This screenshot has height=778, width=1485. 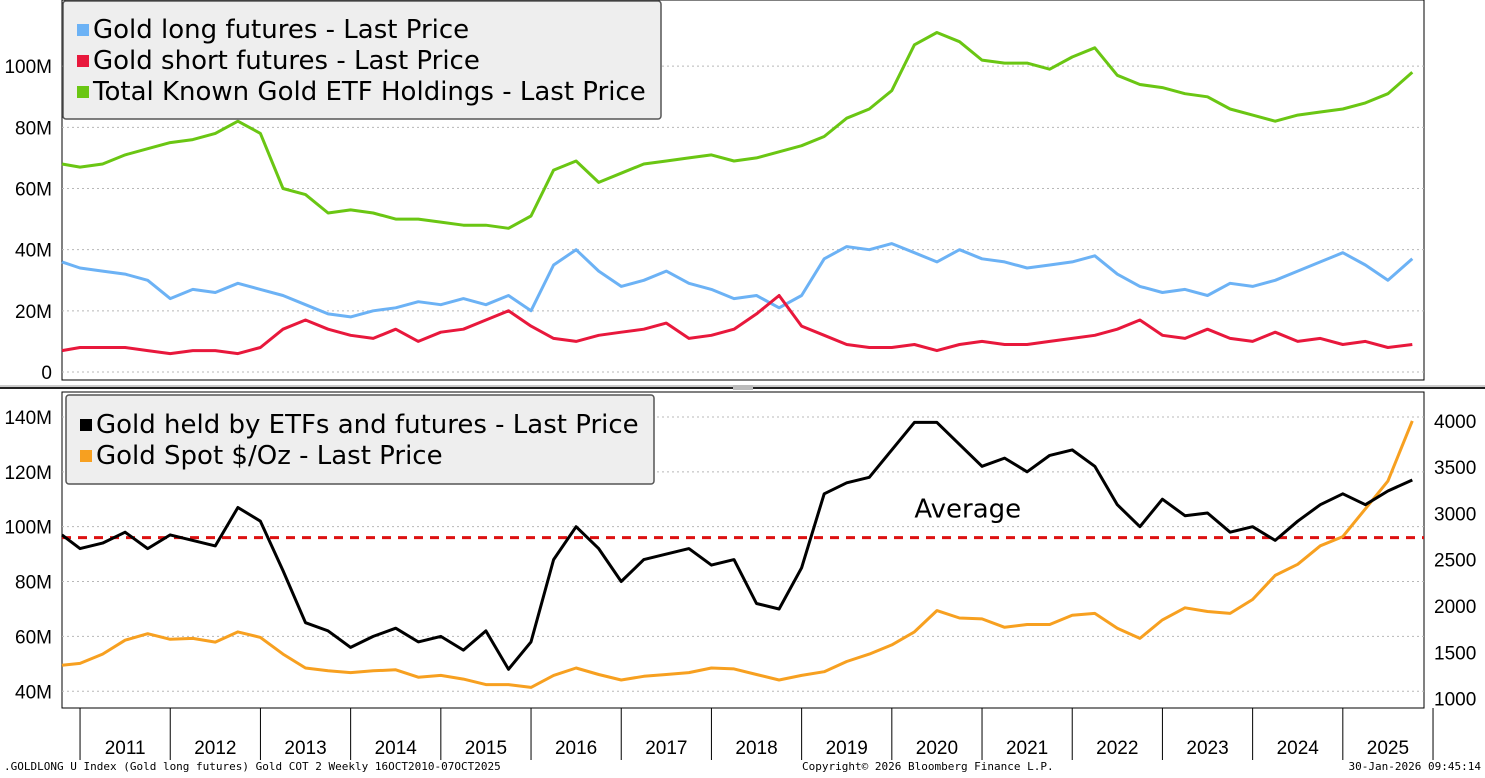 What do you see at coordinates (1455, 653) in the screenshot?
I see `bottom-y2-tick-label: 1500` at bounding box center [1455, 653].